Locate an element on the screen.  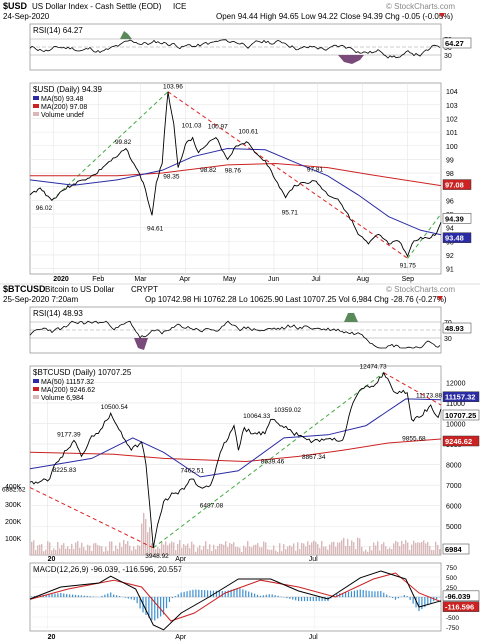
btc-exchange: CRYPT is located at coordinates (144, 289).